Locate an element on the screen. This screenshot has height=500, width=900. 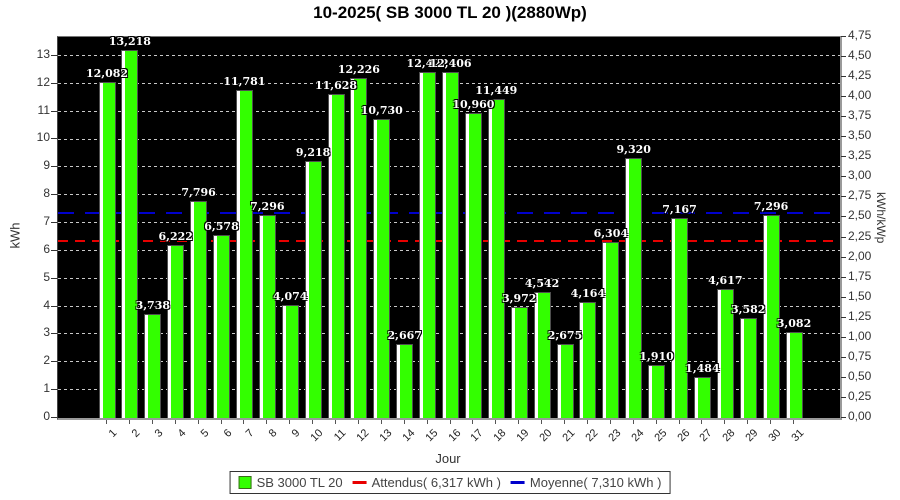
bar-value-label-day-18: 11,449 is located at coordinates (496, 91).